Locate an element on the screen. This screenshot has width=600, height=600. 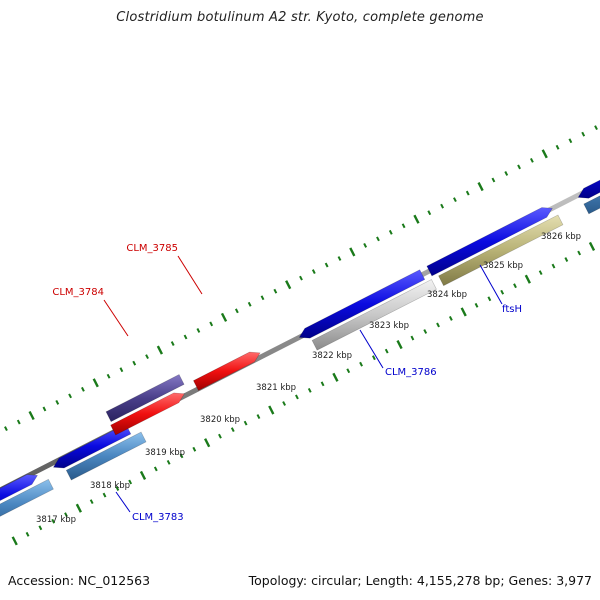
kbp-label: 3822 kbp is located at coordinates (332, 356).